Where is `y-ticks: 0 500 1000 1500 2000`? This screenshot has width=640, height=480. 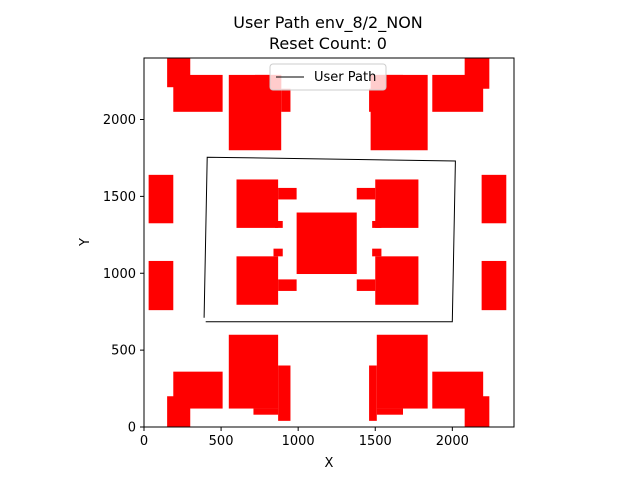 y-ticks: 0 500 1000 1500 2000 is located at coordinates (123, 274).